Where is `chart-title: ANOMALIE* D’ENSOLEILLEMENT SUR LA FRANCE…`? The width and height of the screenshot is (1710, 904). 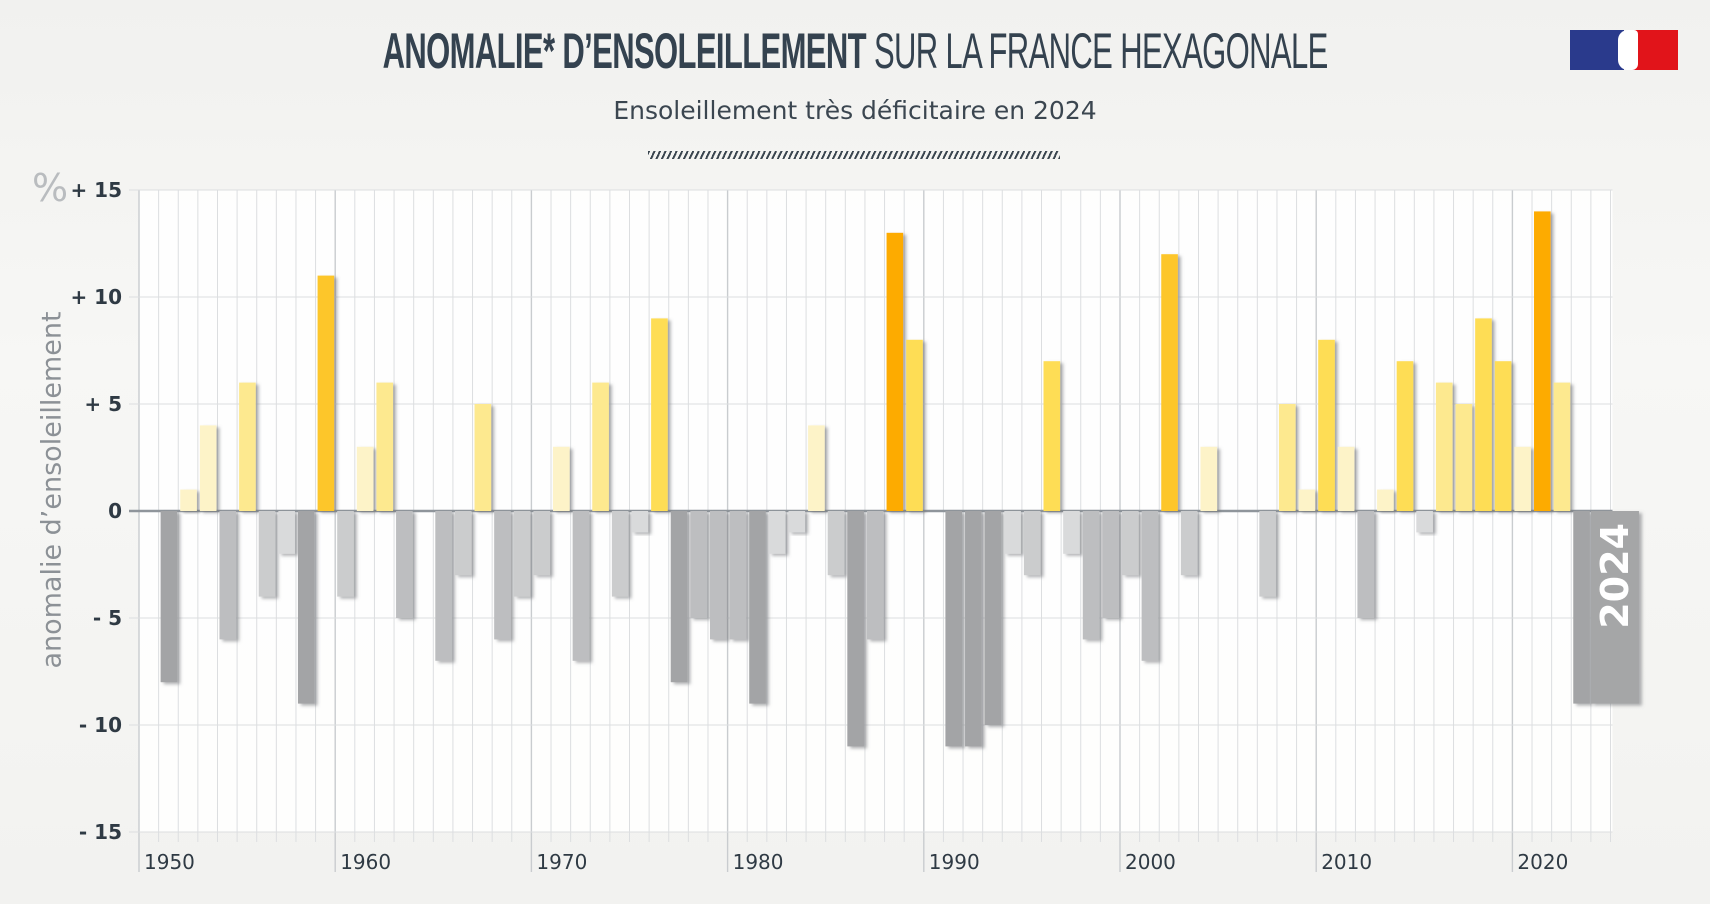 chart-title: ANOMALIE* D’ENSOLEILLEMENT SUR LA FRANCE… is located at coordinates (855, 51).